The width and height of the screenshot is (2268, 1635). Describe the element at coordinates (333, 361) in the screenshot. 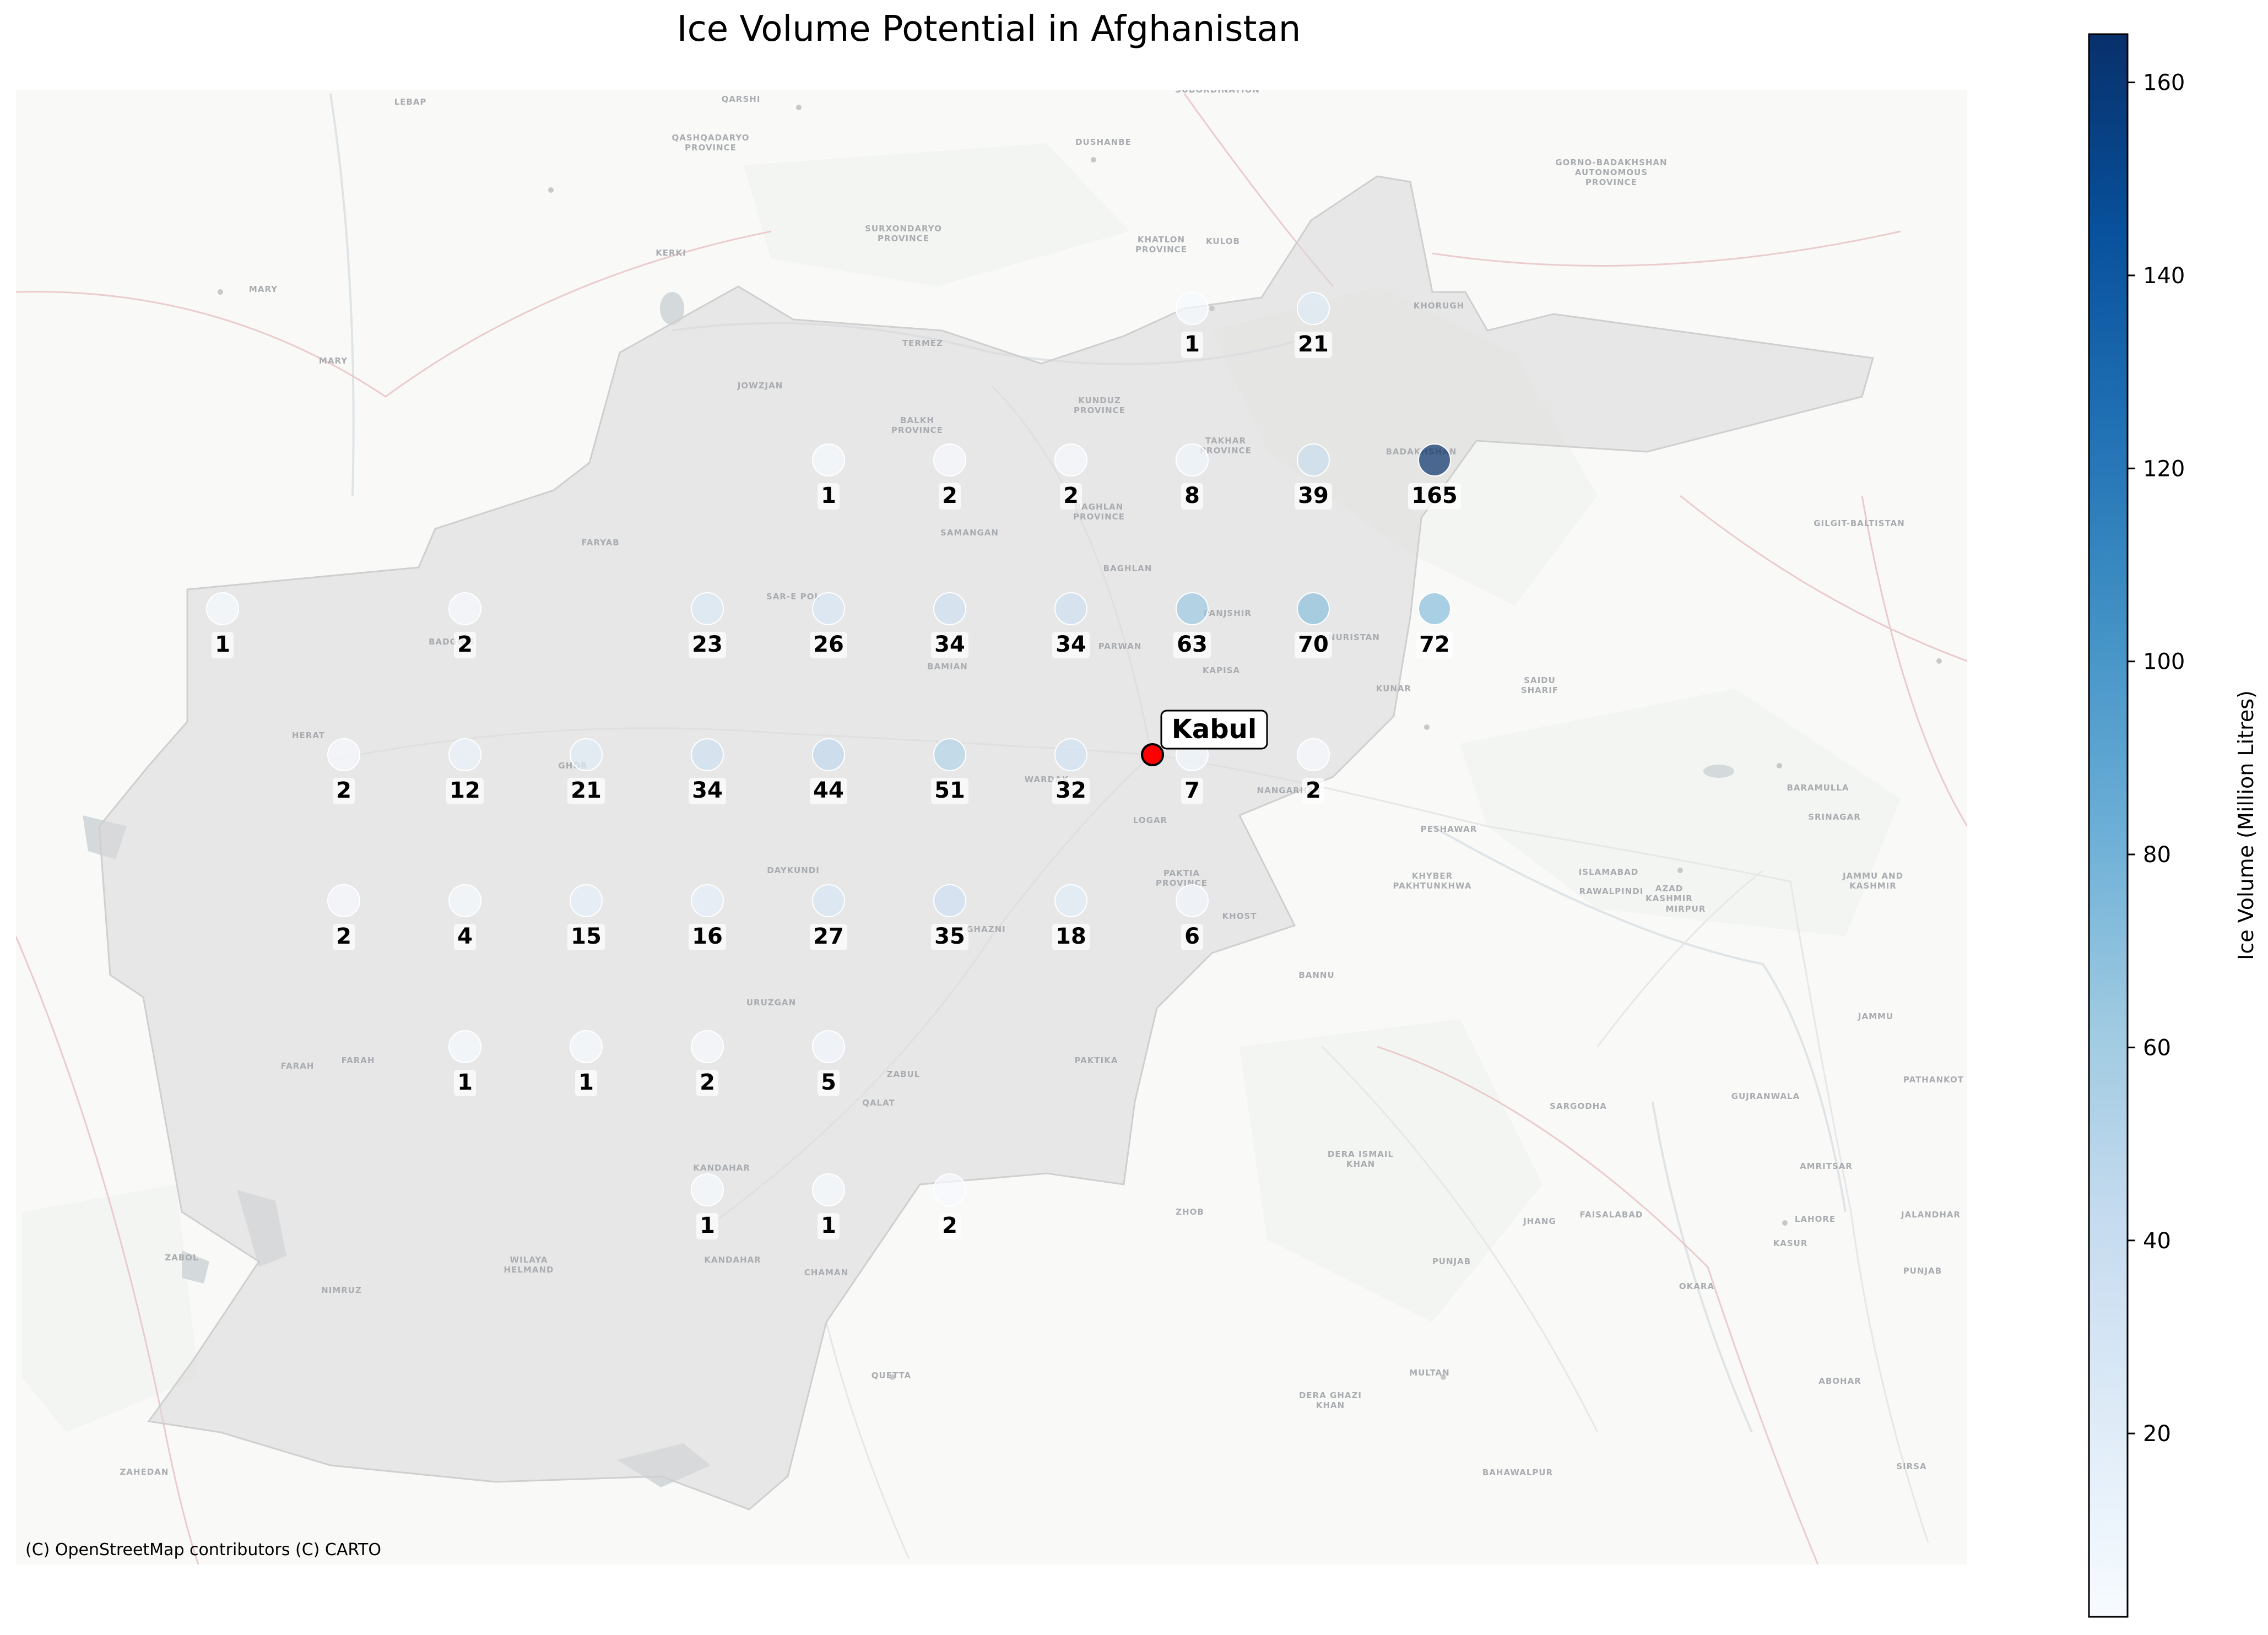

I see `map-place-label: MARY` at that location.